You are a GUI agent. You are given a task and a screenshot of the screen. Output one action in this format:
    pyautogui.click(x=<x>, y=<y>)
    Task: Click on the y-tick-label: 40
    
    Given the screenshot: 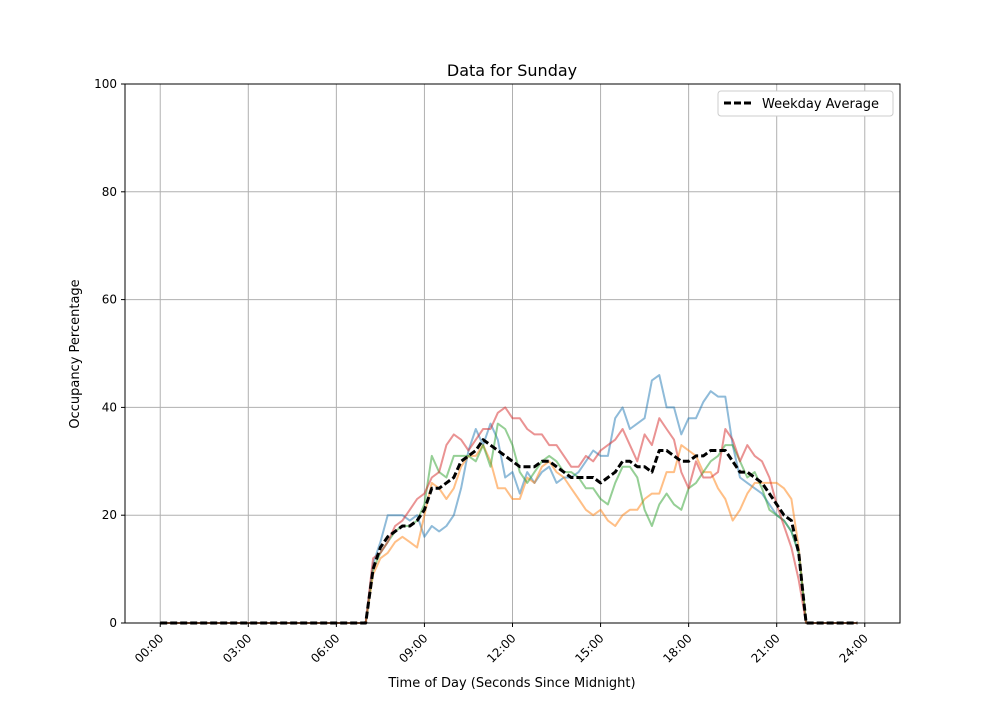 What is the action you would take?
    pyautogui.click(x=109, y=407)
    